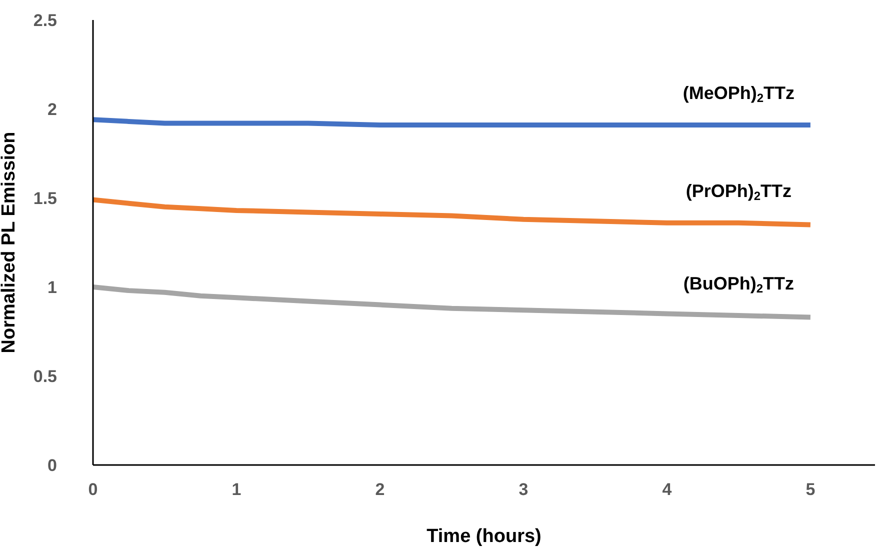 This screenshot has width=877, height=552. Describe the element at coordinates (52, 288) in the screenshot. I see `y-tick-label: 1` at that location.